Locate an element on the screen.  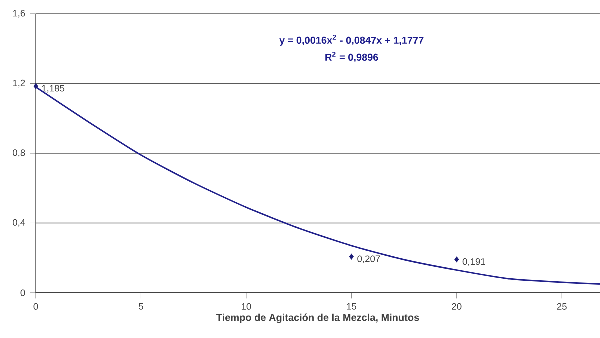
x-tick-label: 5 is located at coordinates (141, 306).